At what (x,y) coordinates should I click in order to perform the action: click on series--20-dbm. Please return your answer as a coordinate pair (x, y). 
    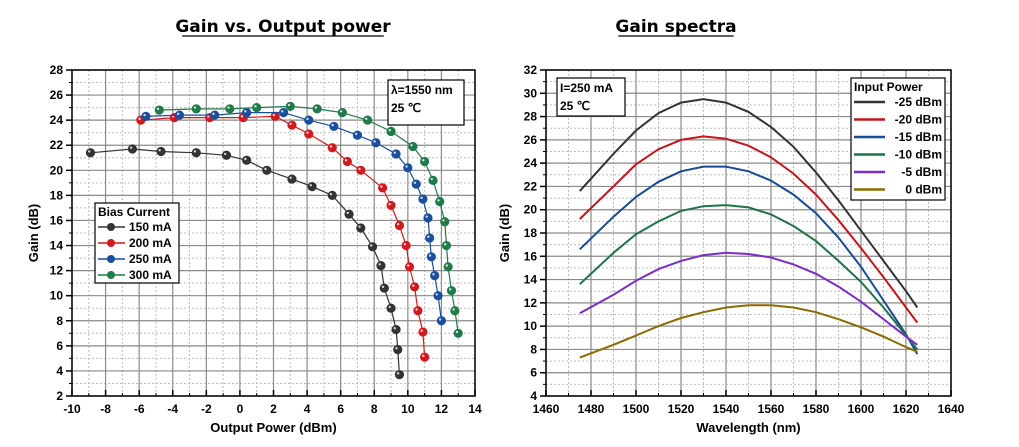
    Looking at the image, I should click on (749, 229).